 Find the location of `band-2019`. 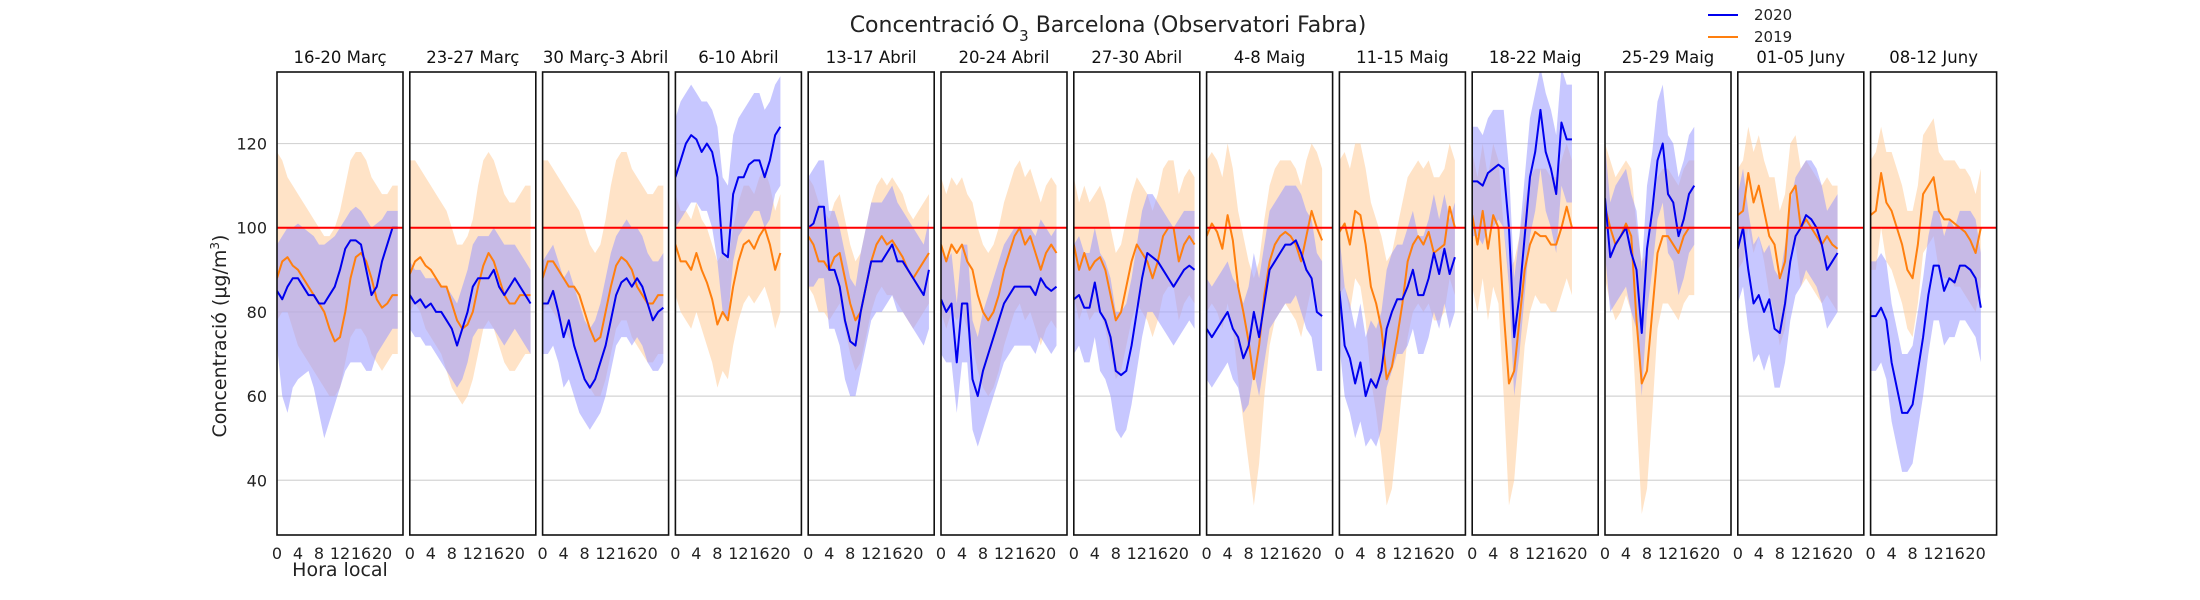

band-2019 is located at coordinates (1522, 324).